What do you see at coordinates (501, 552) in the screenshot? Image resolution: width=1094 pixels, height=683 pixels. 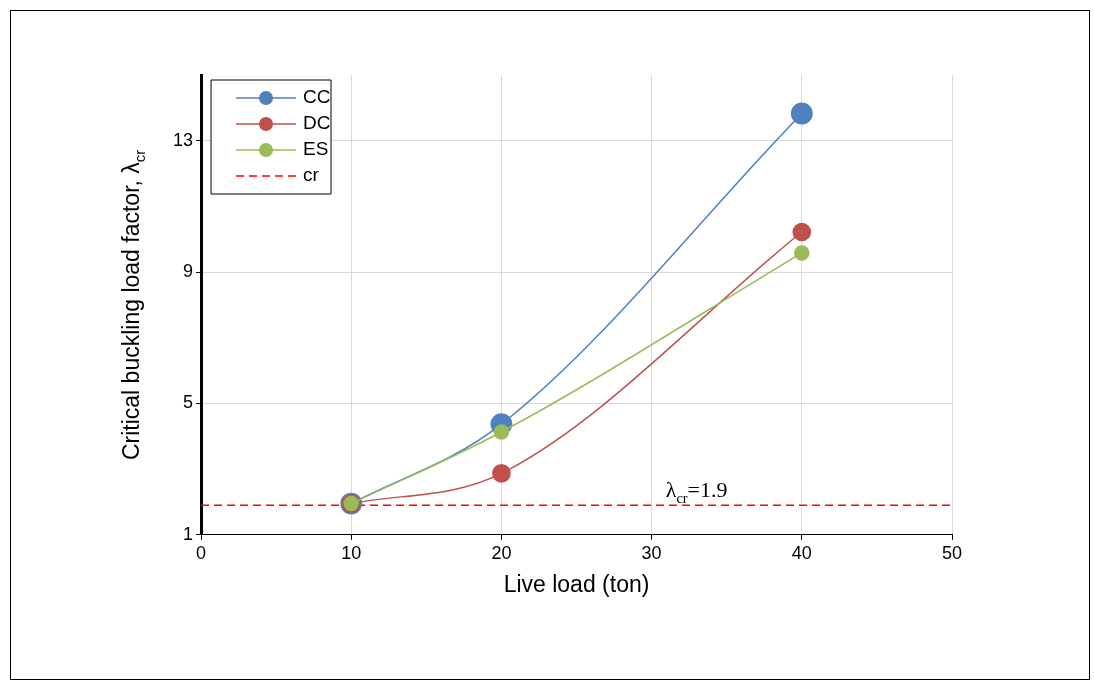 I see `x-tick-label: 20` at bounding box center [501, 552].